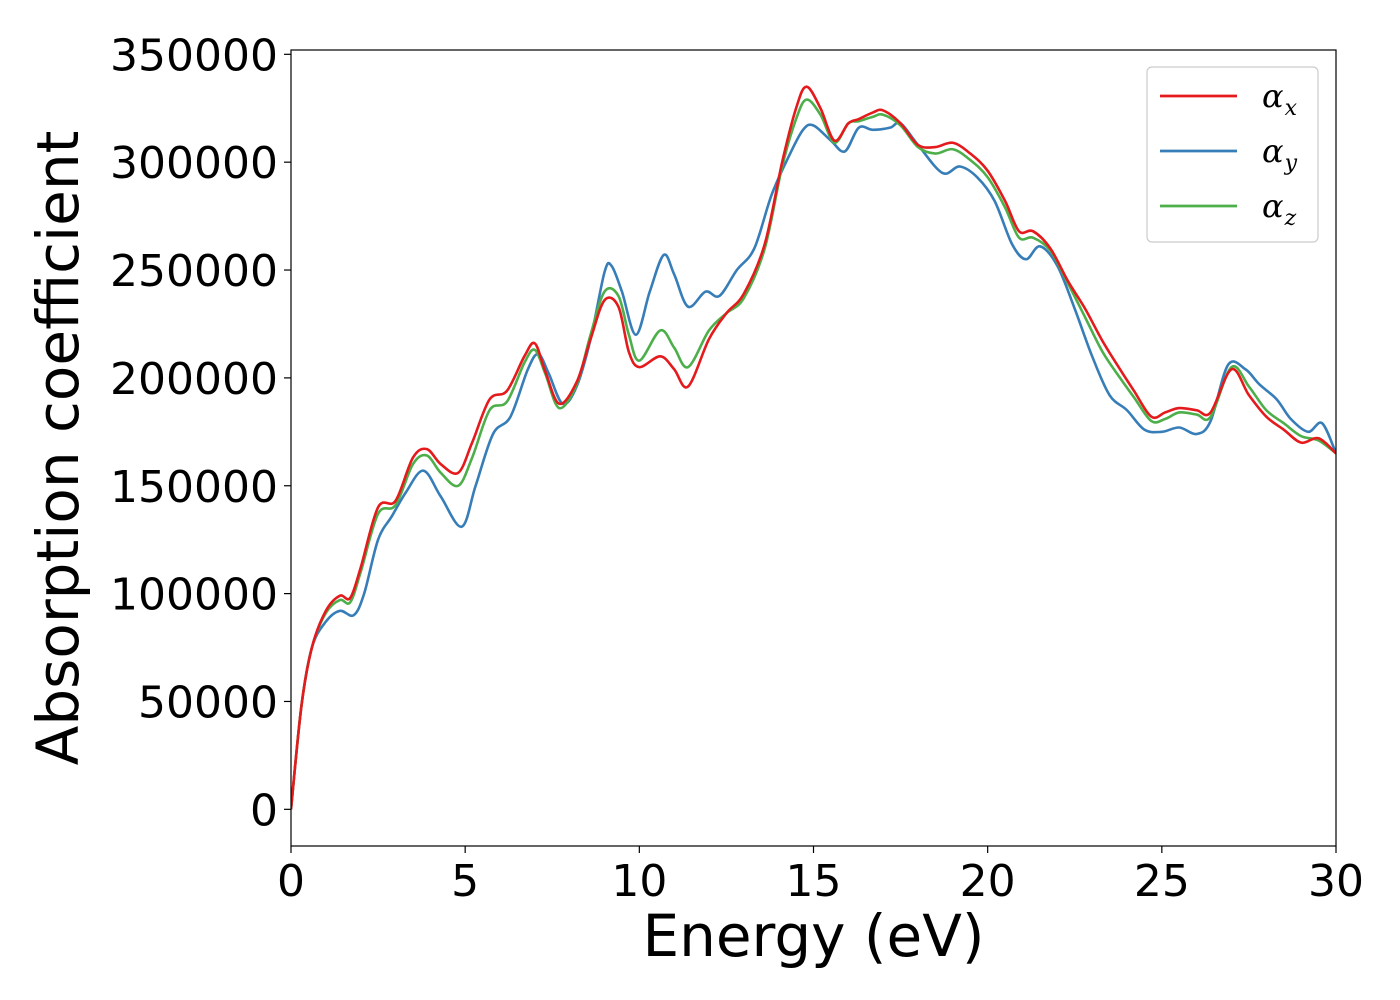  What do you see at coordinates (1279, 209) in the screenshot?
I see `legend-label-z: αz` at bounding box center [1279, 209].